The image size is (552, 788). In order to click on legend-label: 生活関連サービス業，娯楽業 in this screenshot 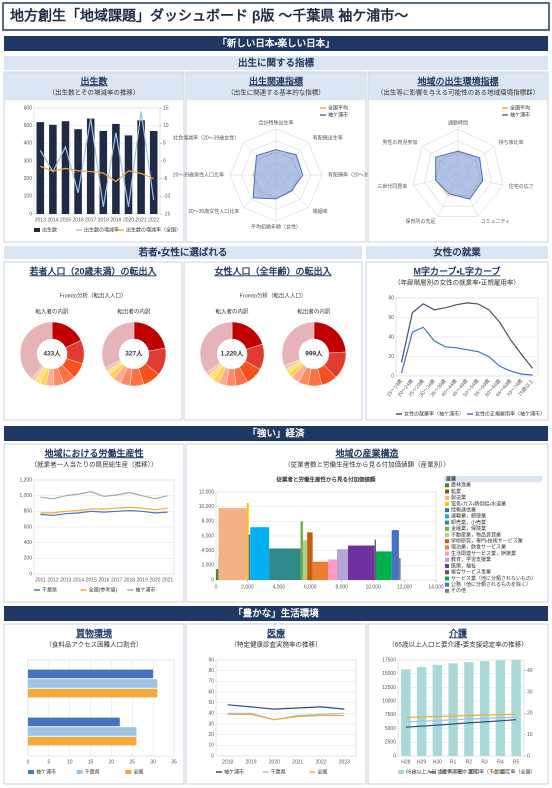, I will do `click(483, 553)`.